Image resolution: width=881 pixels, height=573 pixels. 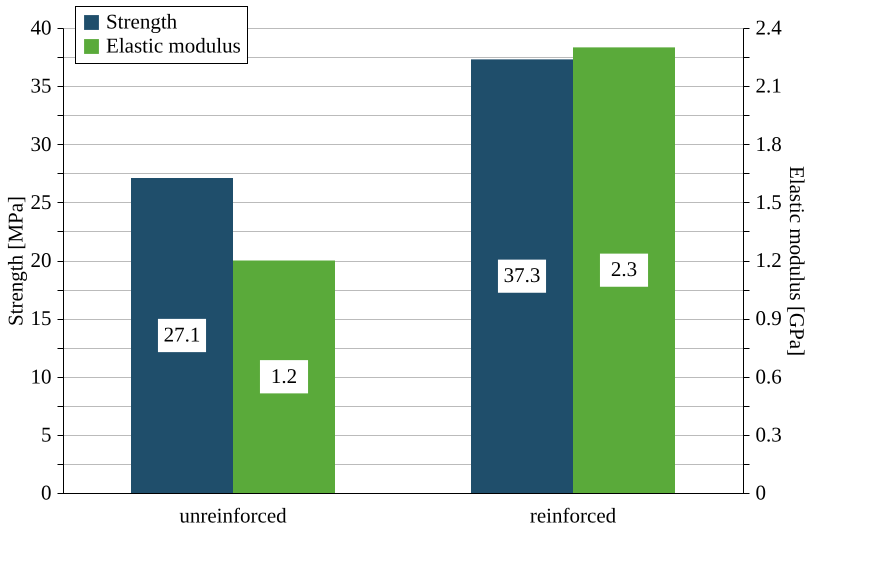 I want to click on y2-tick-label: 1.5, so click(x=769, y=202).